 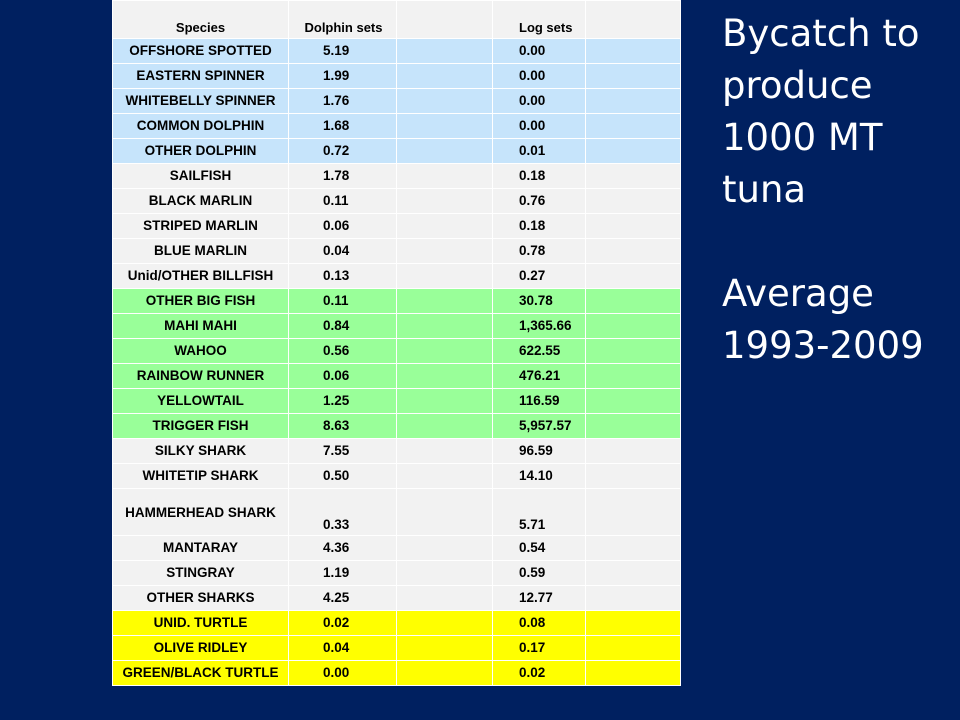 I want to click on species-cell: OTHER SHARKS, so click(x=200, y=598).